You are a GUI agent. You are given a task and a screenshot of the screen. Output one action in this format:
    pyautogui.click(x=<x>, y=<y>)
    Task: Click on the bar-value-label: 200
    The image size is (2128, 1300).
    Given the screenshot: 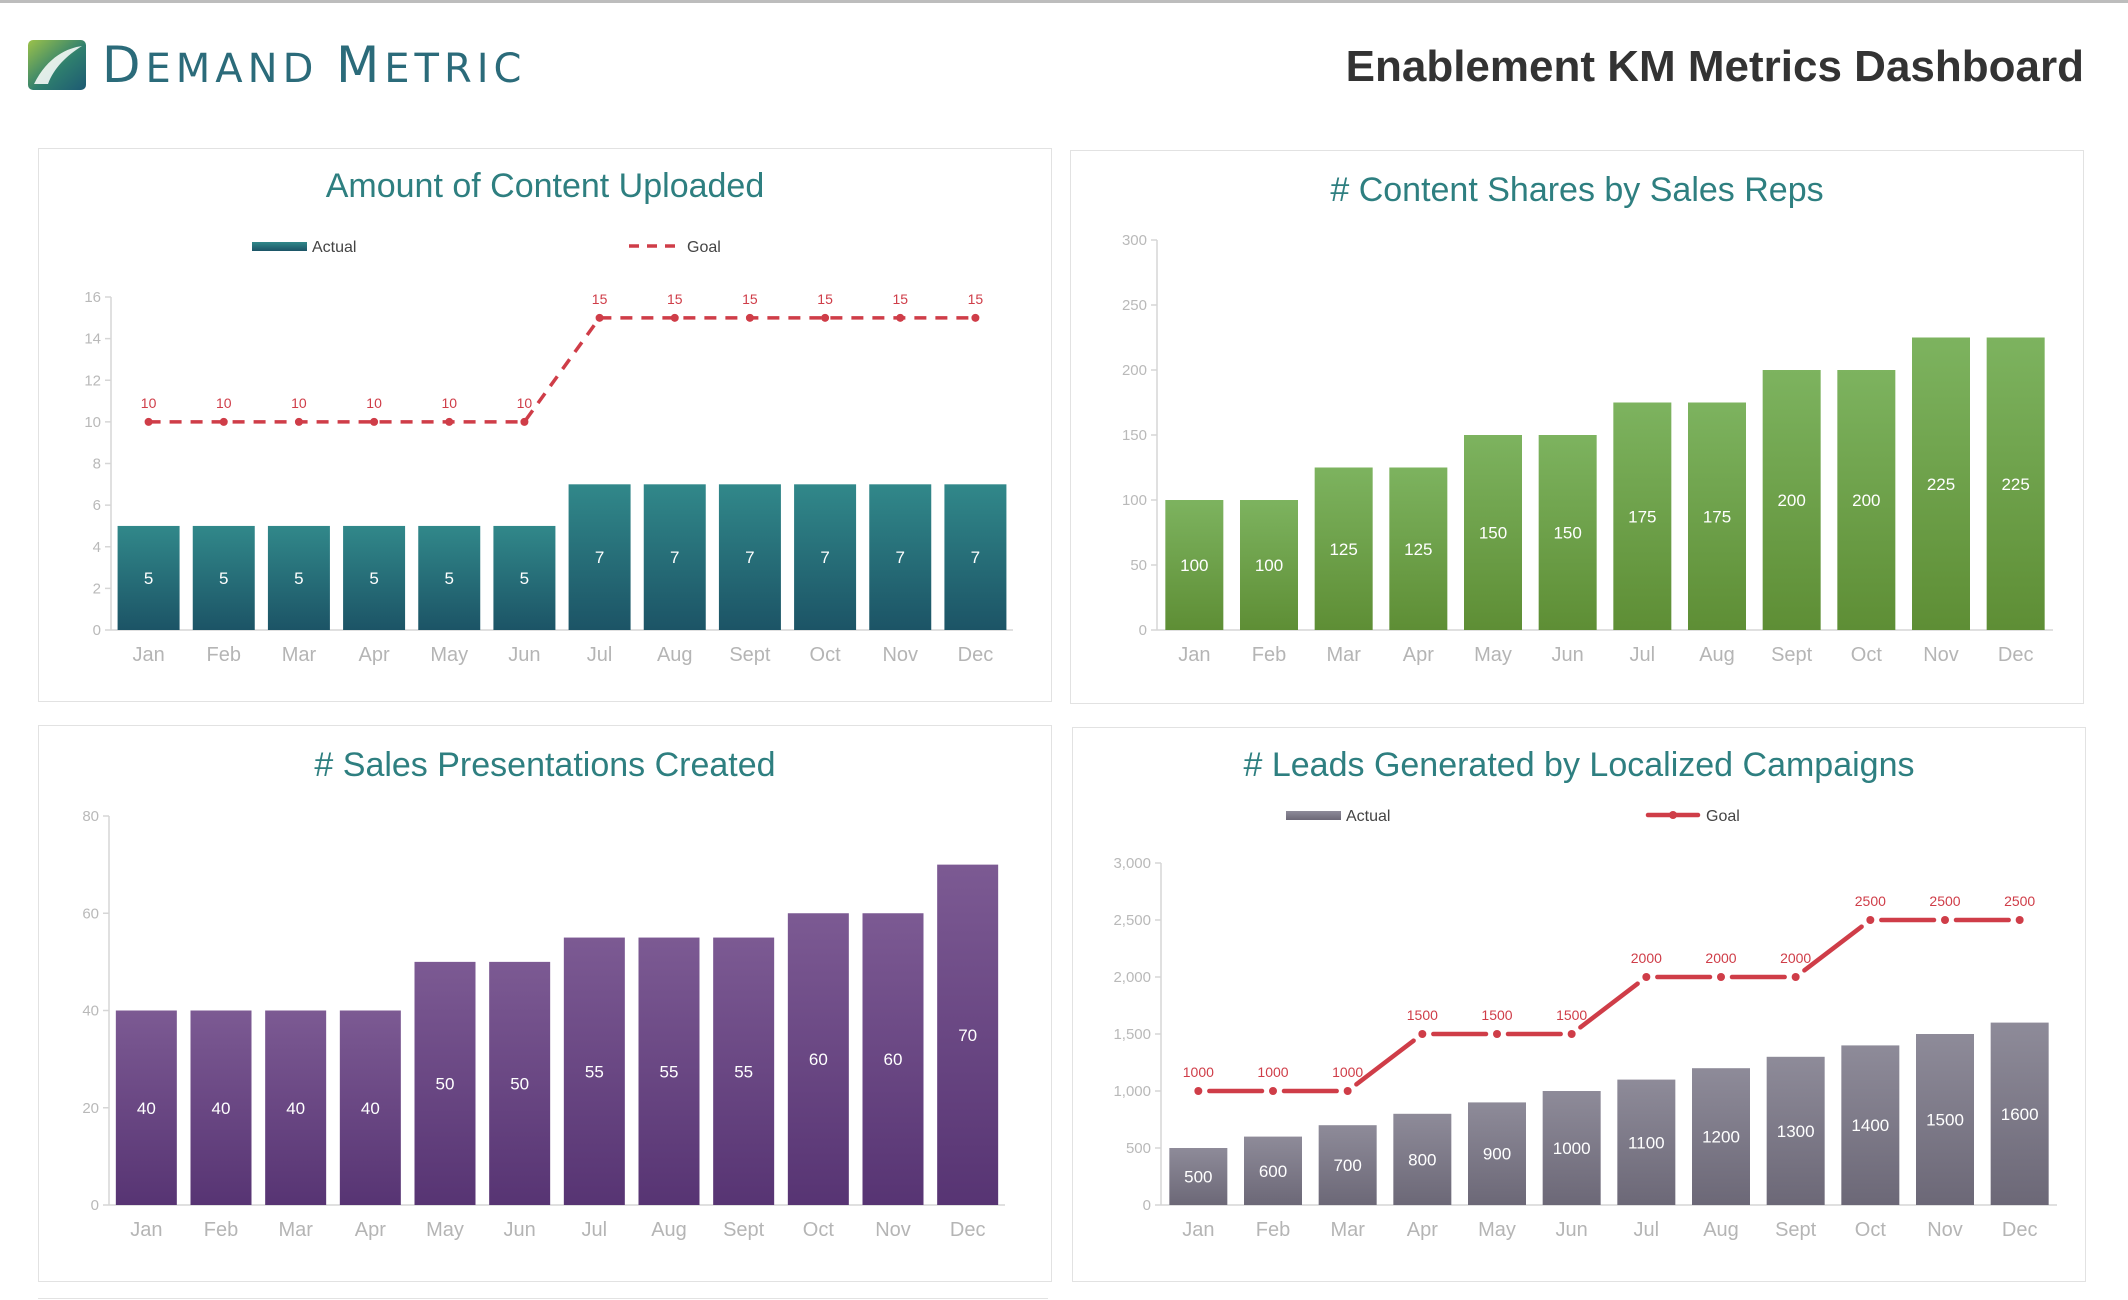 What is the action you would take?
    pyautogui.click(x=1866, y=500)
    